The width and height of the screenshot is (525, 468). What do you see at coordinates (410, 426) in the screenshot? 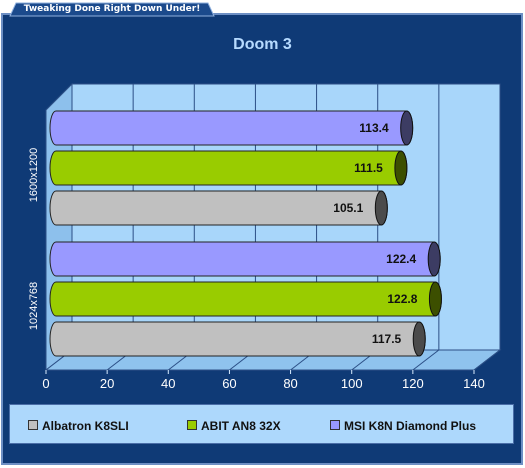
I see `legend-label: MSI K8N Diamond Plus` at bounding box center [410, 426].